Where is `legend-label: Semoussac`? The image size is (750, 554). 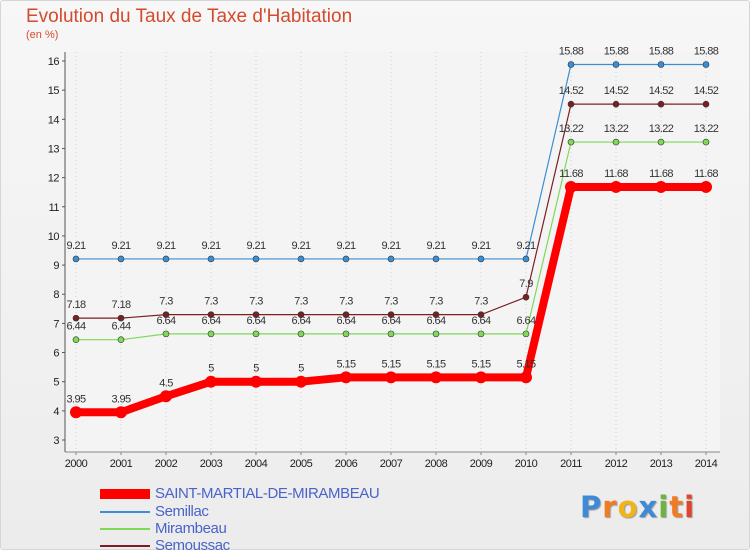 legend-label: Semoussac is located at coordinates (192, 545).